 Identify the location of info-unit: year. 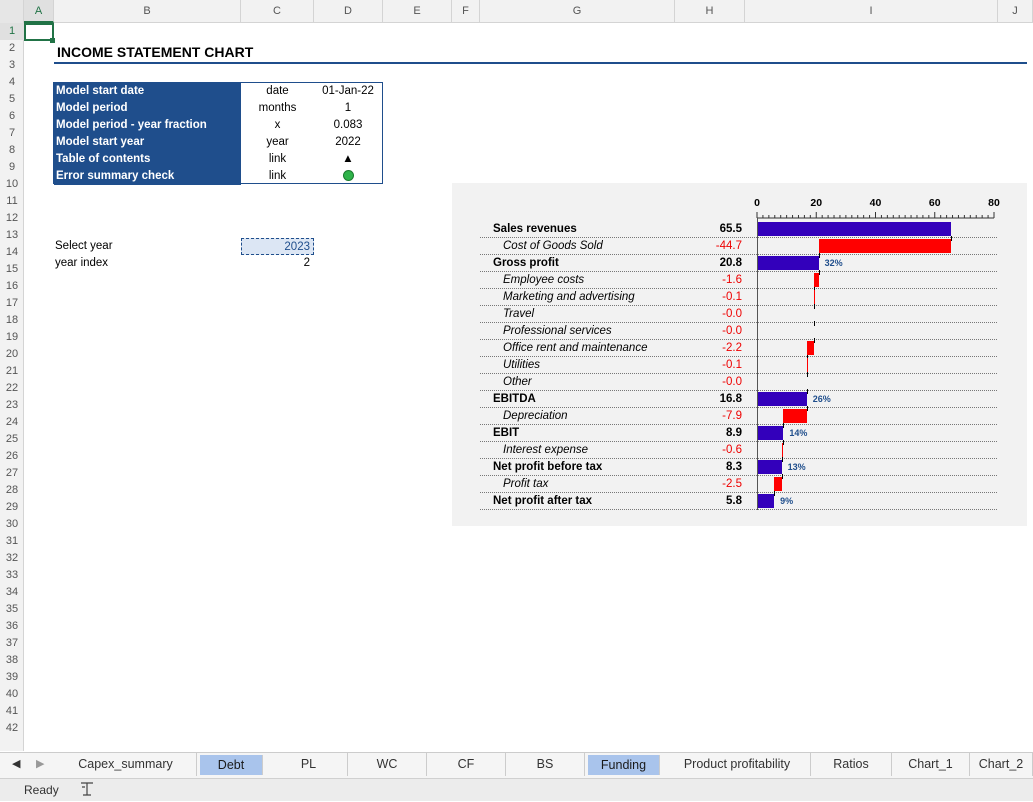
(277, 142).